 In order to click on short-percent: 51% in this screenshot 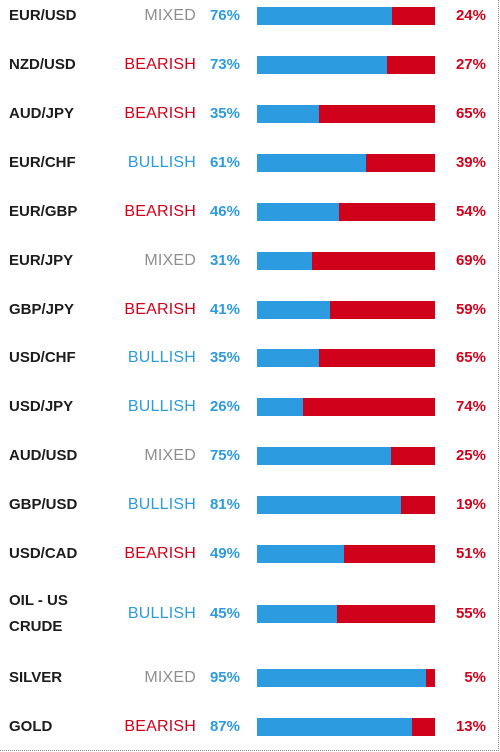, I will do `click(470, 553)`.